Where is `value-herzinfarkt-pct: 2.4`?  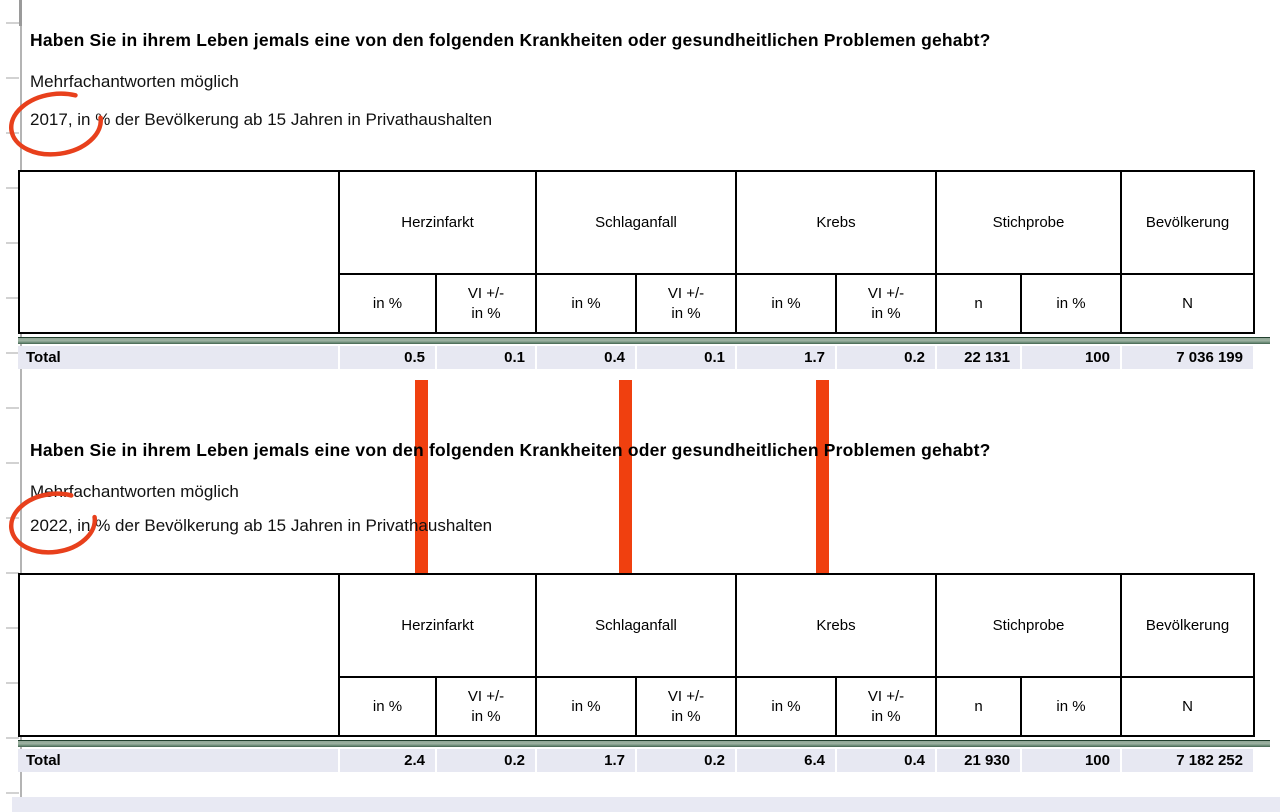 value-herzinfarkt-pct: 2.4 is located at coordinates (386, 760).